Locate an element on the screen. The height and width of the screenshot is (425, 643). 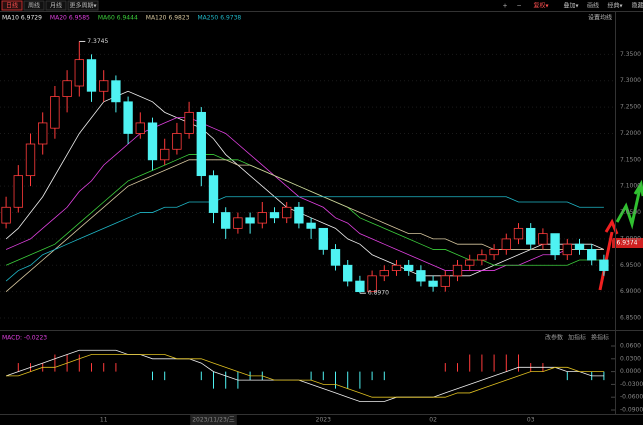
x-tick-label: 2023 is located at coordinates (323, 420).